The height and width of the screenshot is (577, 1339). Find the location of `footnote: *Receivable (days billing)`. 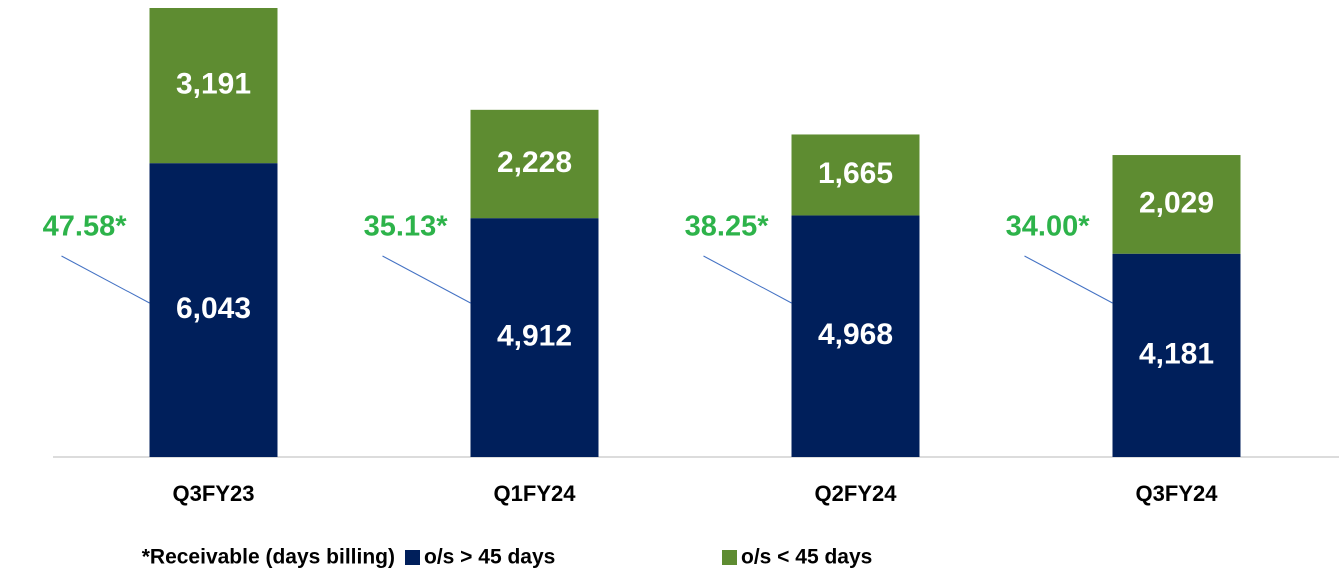

footnote: *Receivable (days billing) is located at coordinates (268, 557).